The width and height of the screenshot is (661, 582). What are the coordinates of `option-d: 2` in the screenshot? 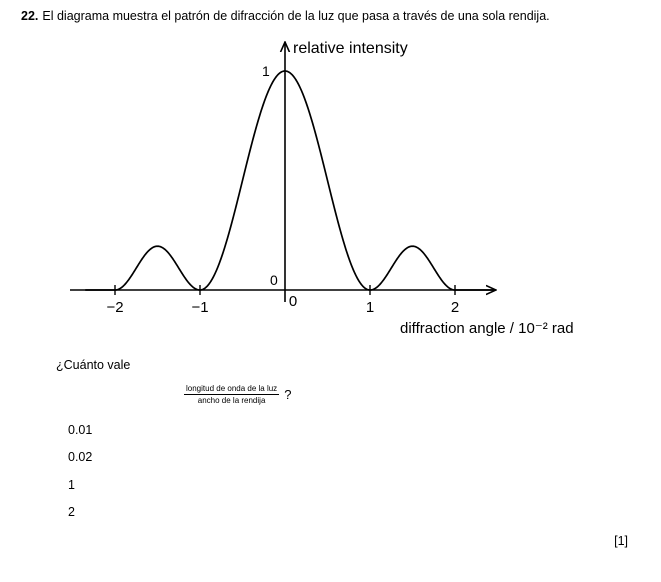 It's located at (71, 512).